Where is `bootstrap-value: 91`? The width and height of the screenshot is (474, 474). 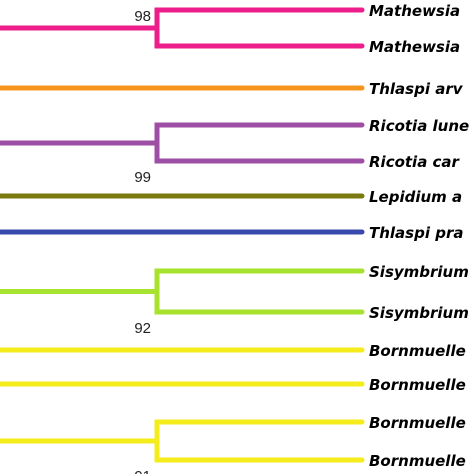 bootstrap-value: 91 is located at coordinates (142, 471).